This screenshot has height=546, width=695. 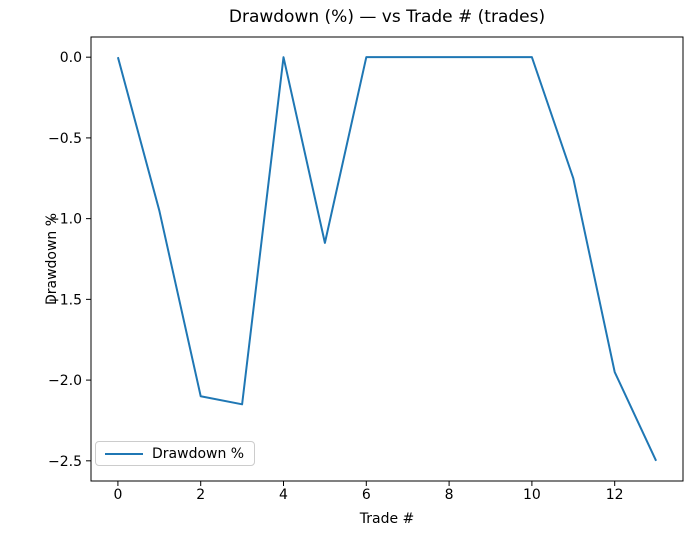 What do you see at coordinates (532, 495) in the screenshot?
I see `x-tick-label: 10` at bounding box center [532, 495].